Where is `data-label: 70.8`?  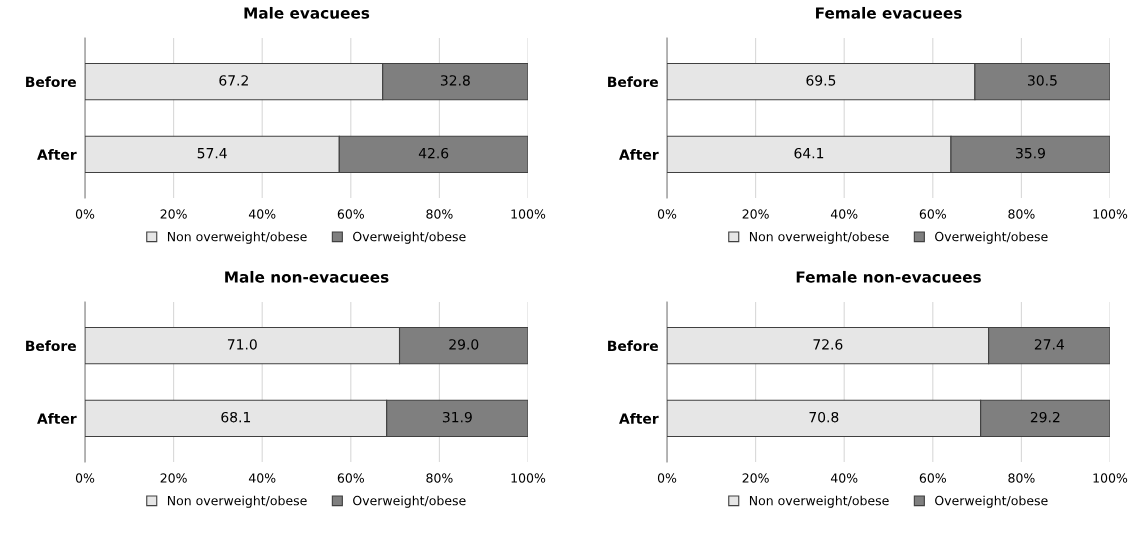 data-label: 70.8 is located at coordinates (824, 417).